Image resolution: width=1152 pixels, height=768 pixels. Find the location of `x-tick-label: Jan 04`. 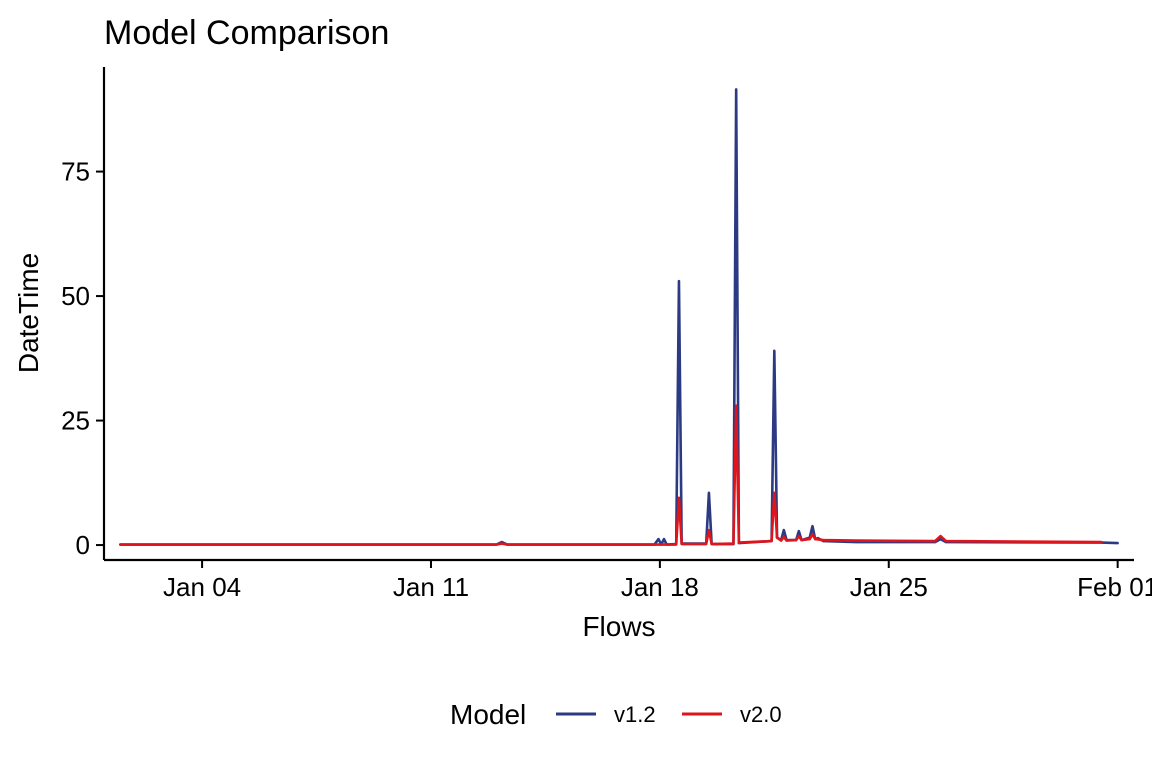

x-tick-label: Jan 04 is located at coordinates (202, 587).